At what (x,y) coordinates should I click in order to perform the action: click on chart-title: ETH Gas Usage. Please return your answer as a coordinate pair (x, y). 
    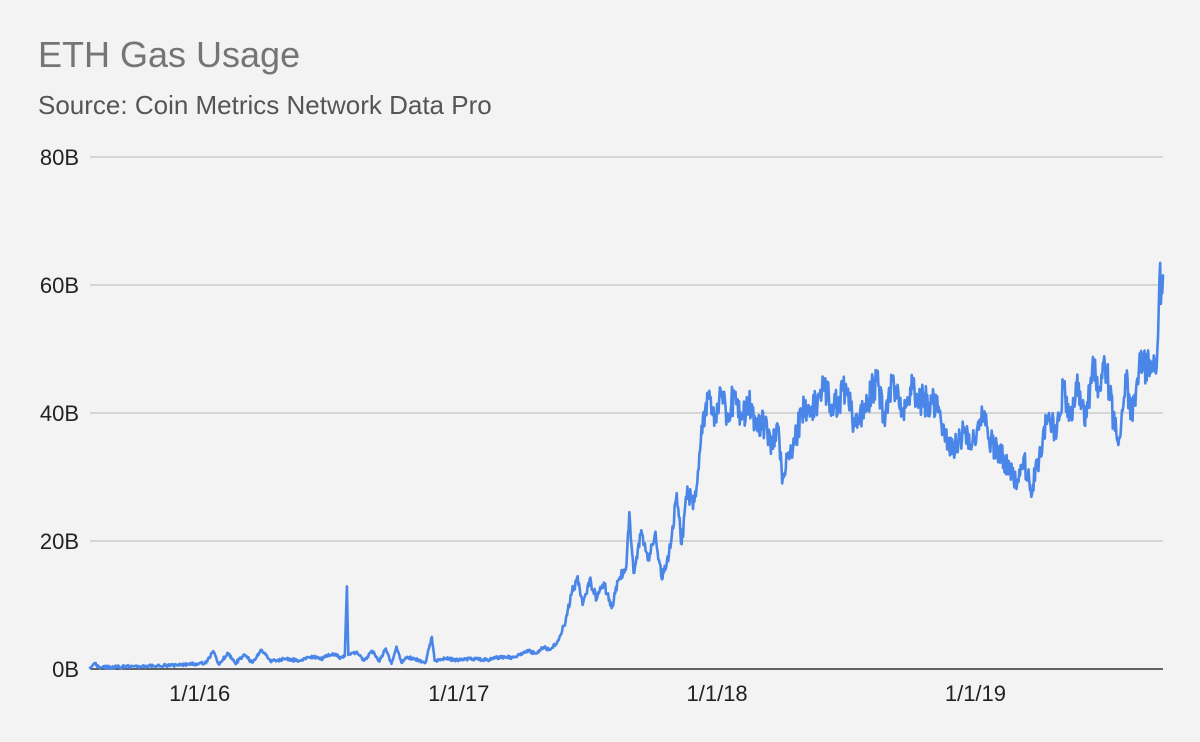
    Looking at the image, I should click on (169, 54).